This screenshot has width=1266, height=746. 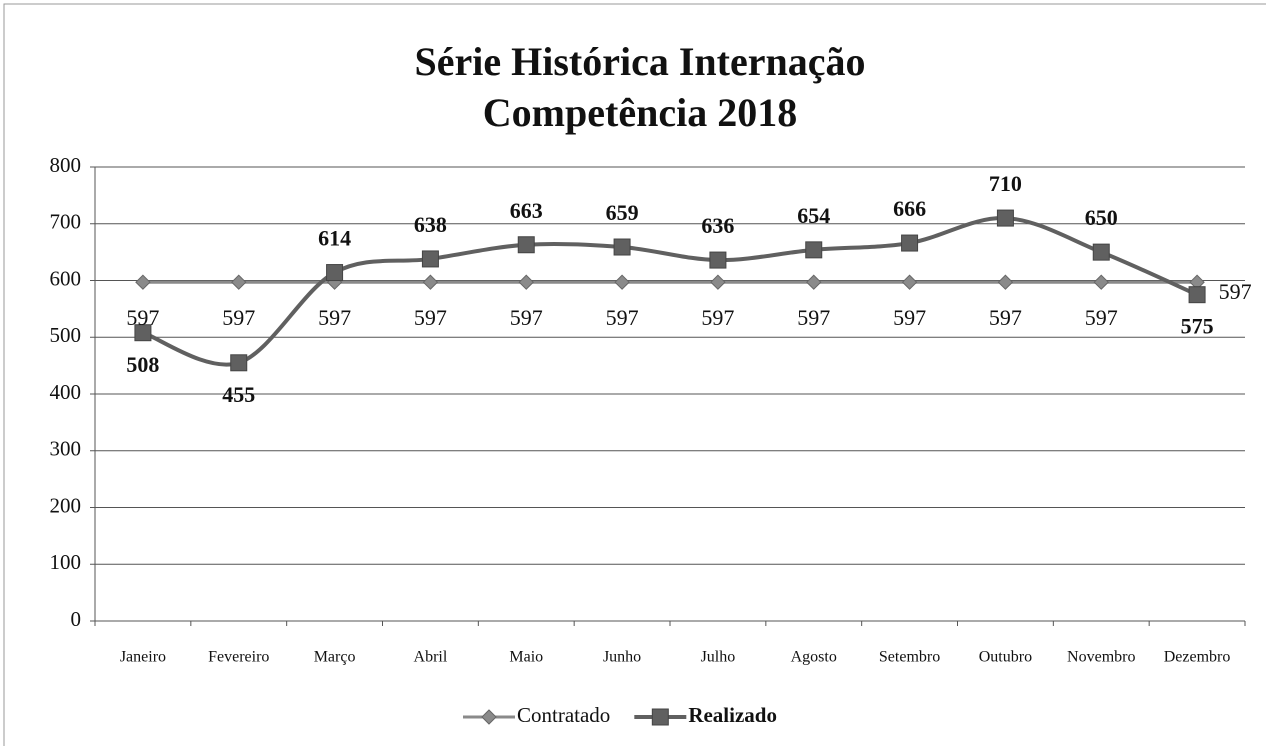 What do you see at coordinates (431, 657) in the screenshot?
I see `x-tick-label: Abril` at bounding box center [431, 657].